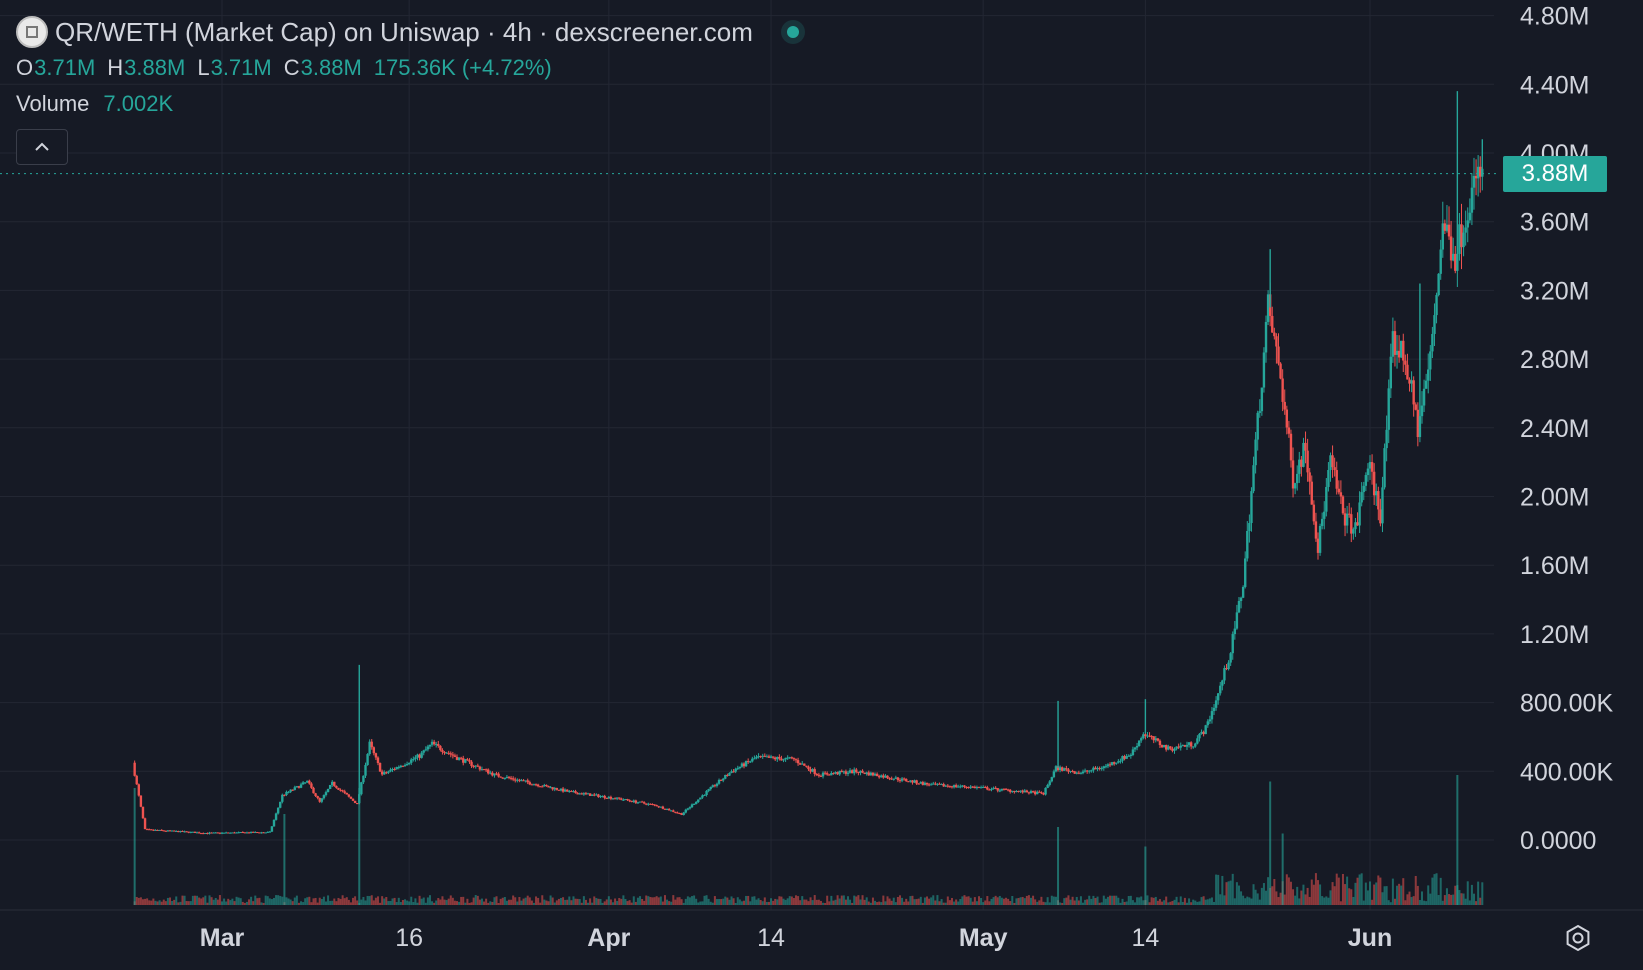 The image size is (1643, 970). What do you see at coordinates (1554, 498) in the screenshot?
I see `y-tick-label: 2.00M` at bounding box center [1554, 498].